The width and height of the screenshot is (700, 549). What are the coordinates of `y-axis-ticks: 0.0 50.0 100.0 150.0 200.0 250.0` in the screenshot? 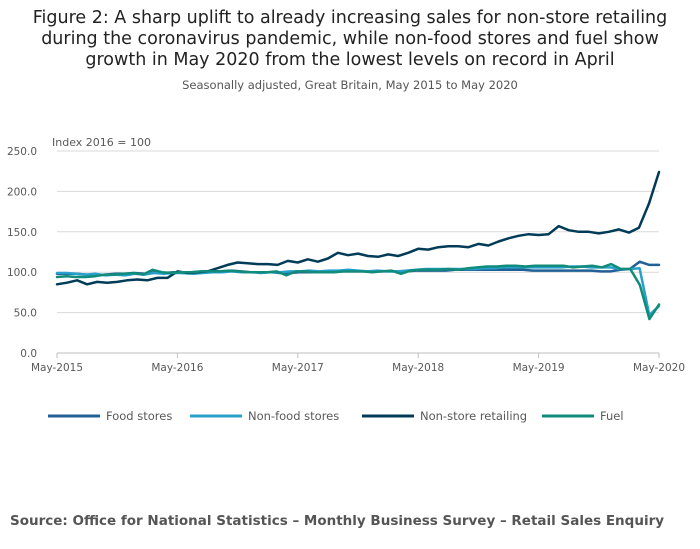 It's located at (22, 253).